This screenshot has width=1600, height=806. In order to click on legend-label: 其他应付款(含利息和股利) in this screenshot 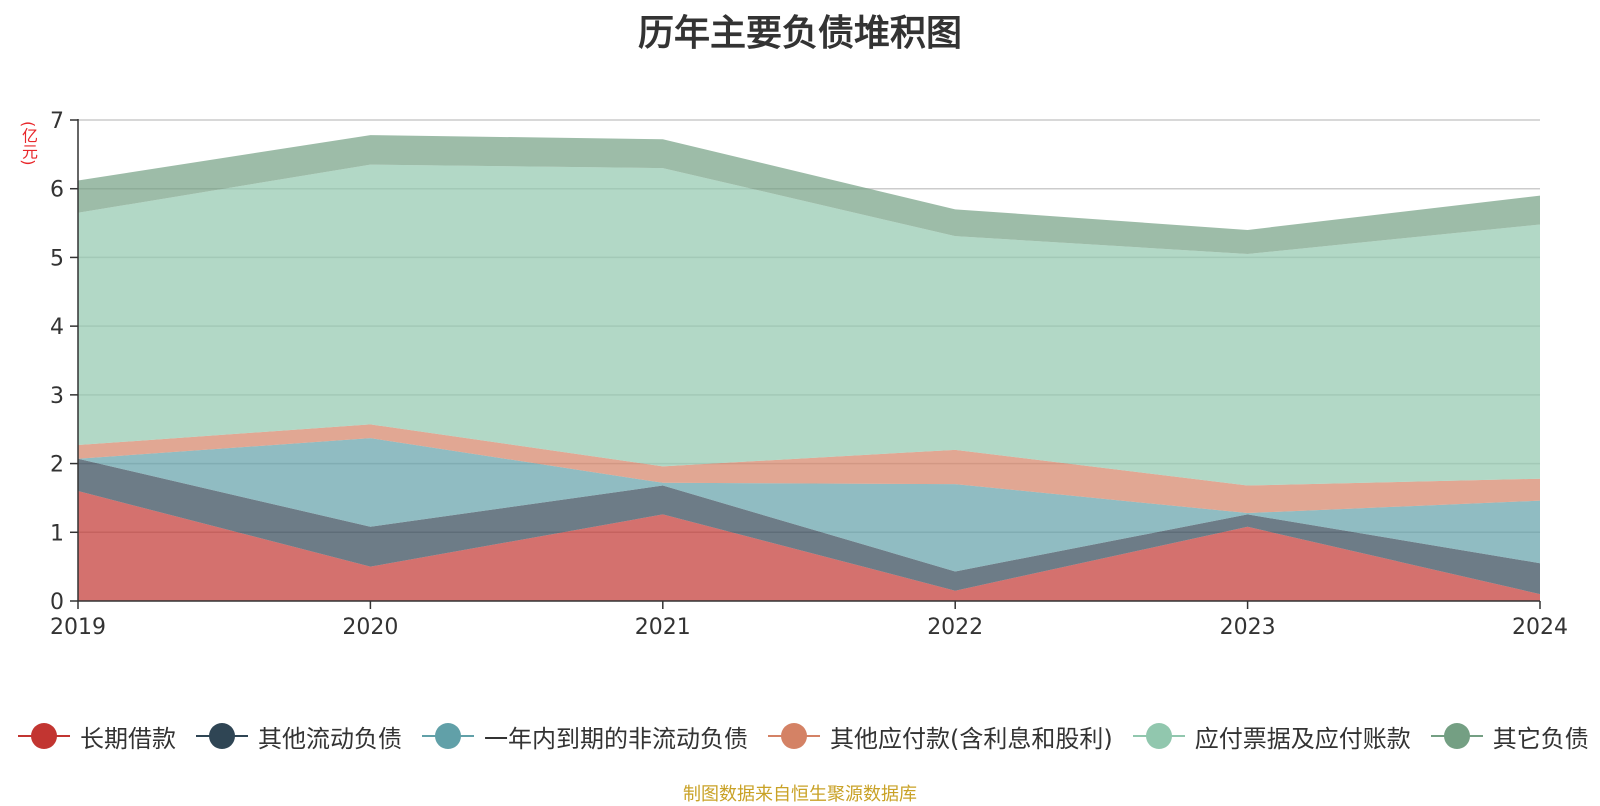, I will do `click(971, 738)`.